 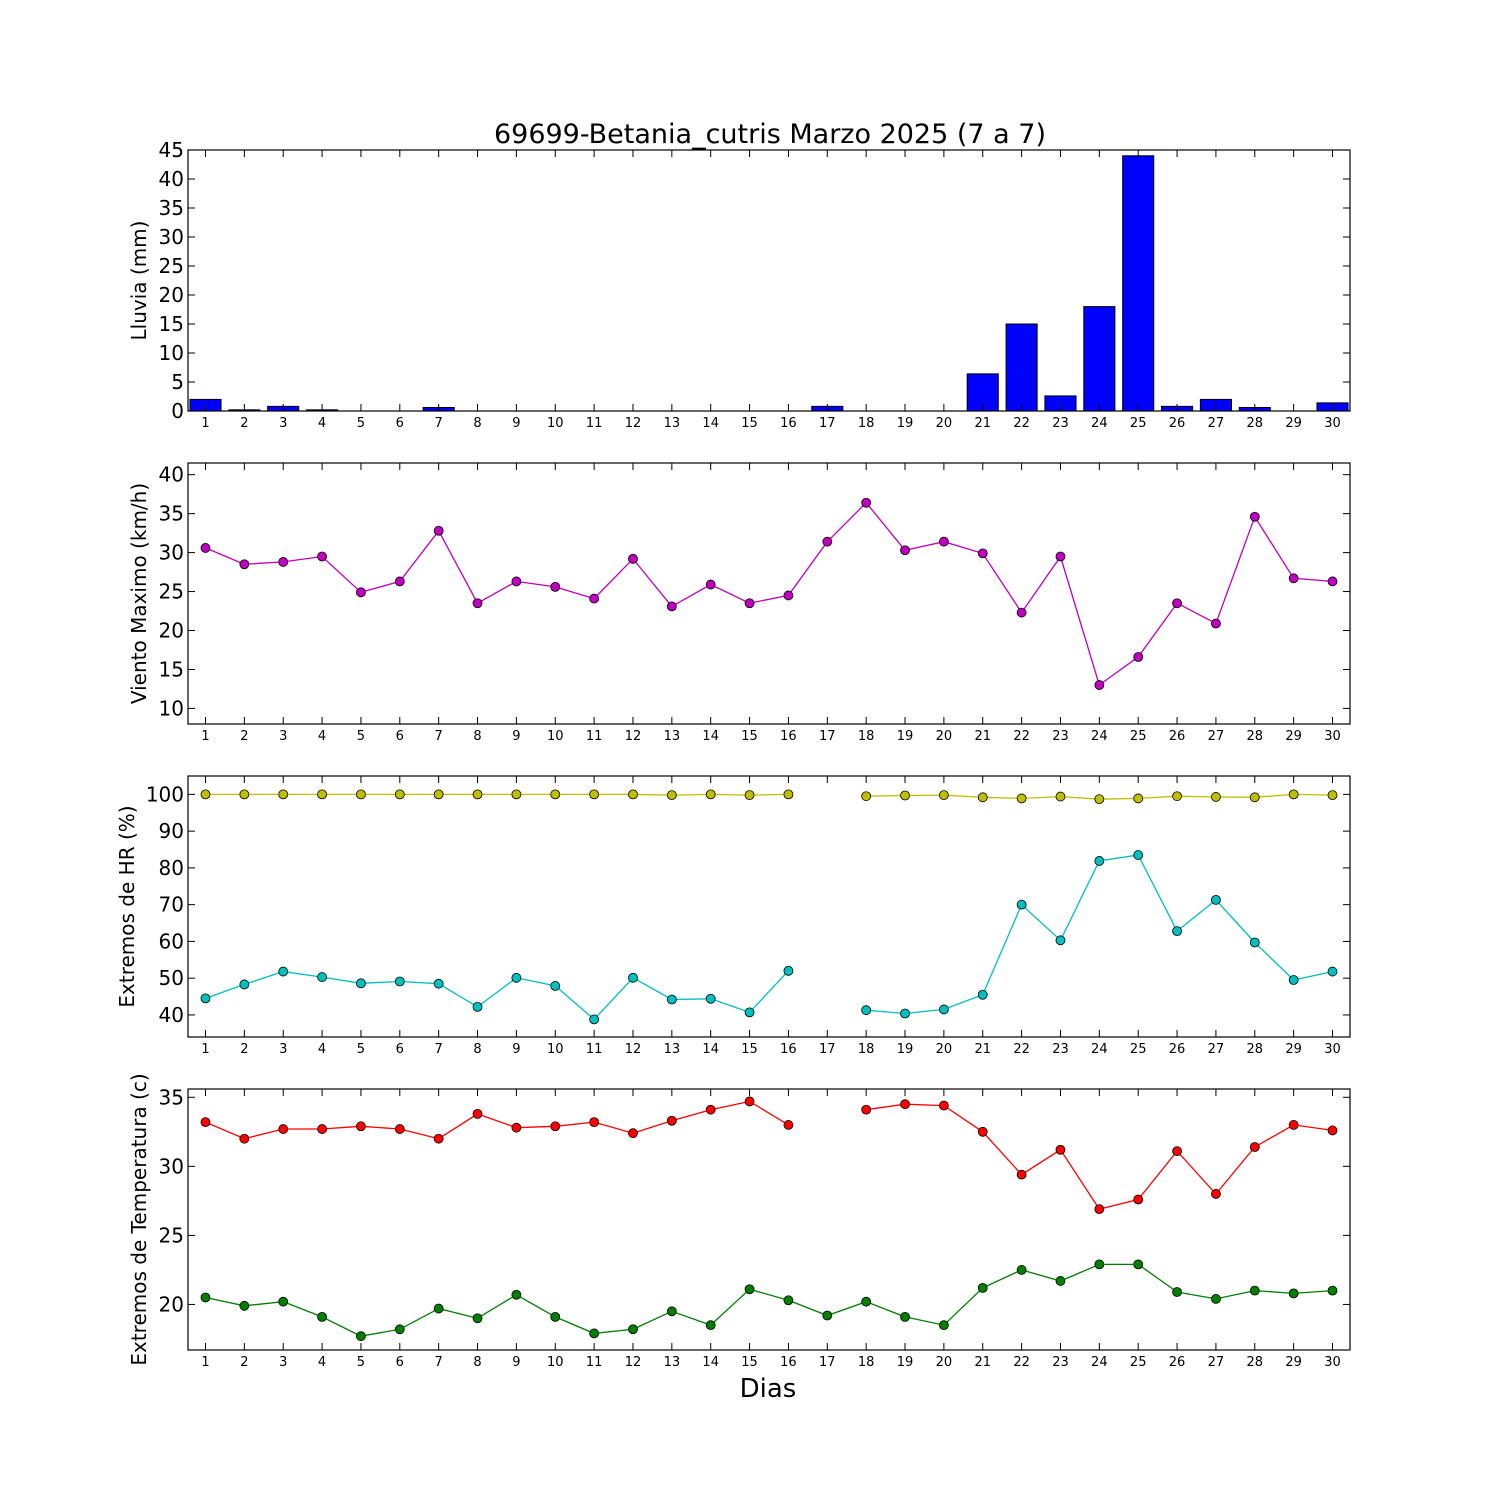 I want to click on x-tick-label: 14, so click(x=710, y=1362).